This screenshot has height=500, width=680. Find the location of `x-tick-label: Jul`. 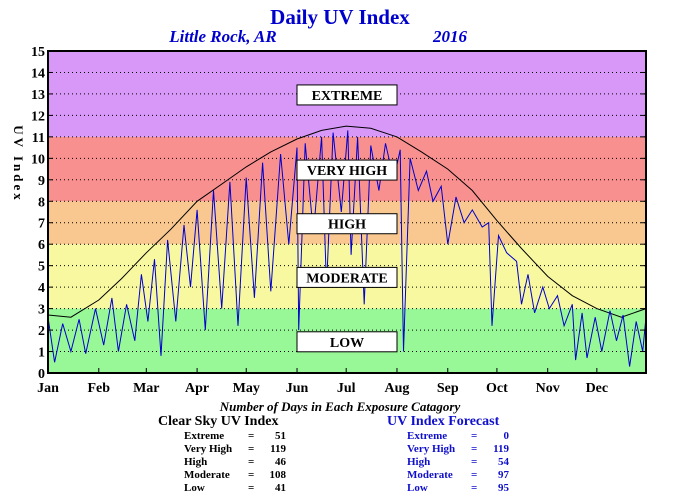

x-tick-label: Jul is located at coordinates (346, 388).